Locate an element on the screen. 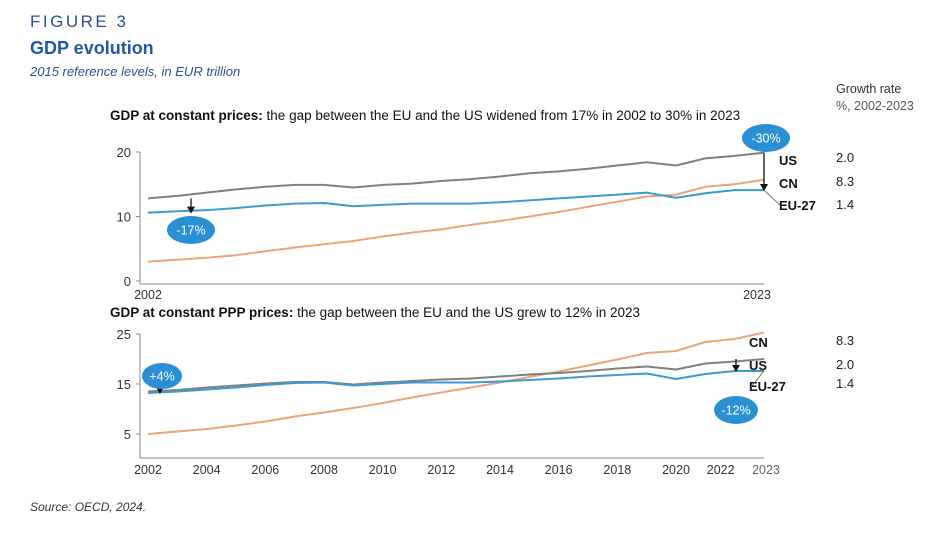 This screenshot has height=535, width=934. c2-gap-badge-label: -12% is located at coordinates (735, 411).